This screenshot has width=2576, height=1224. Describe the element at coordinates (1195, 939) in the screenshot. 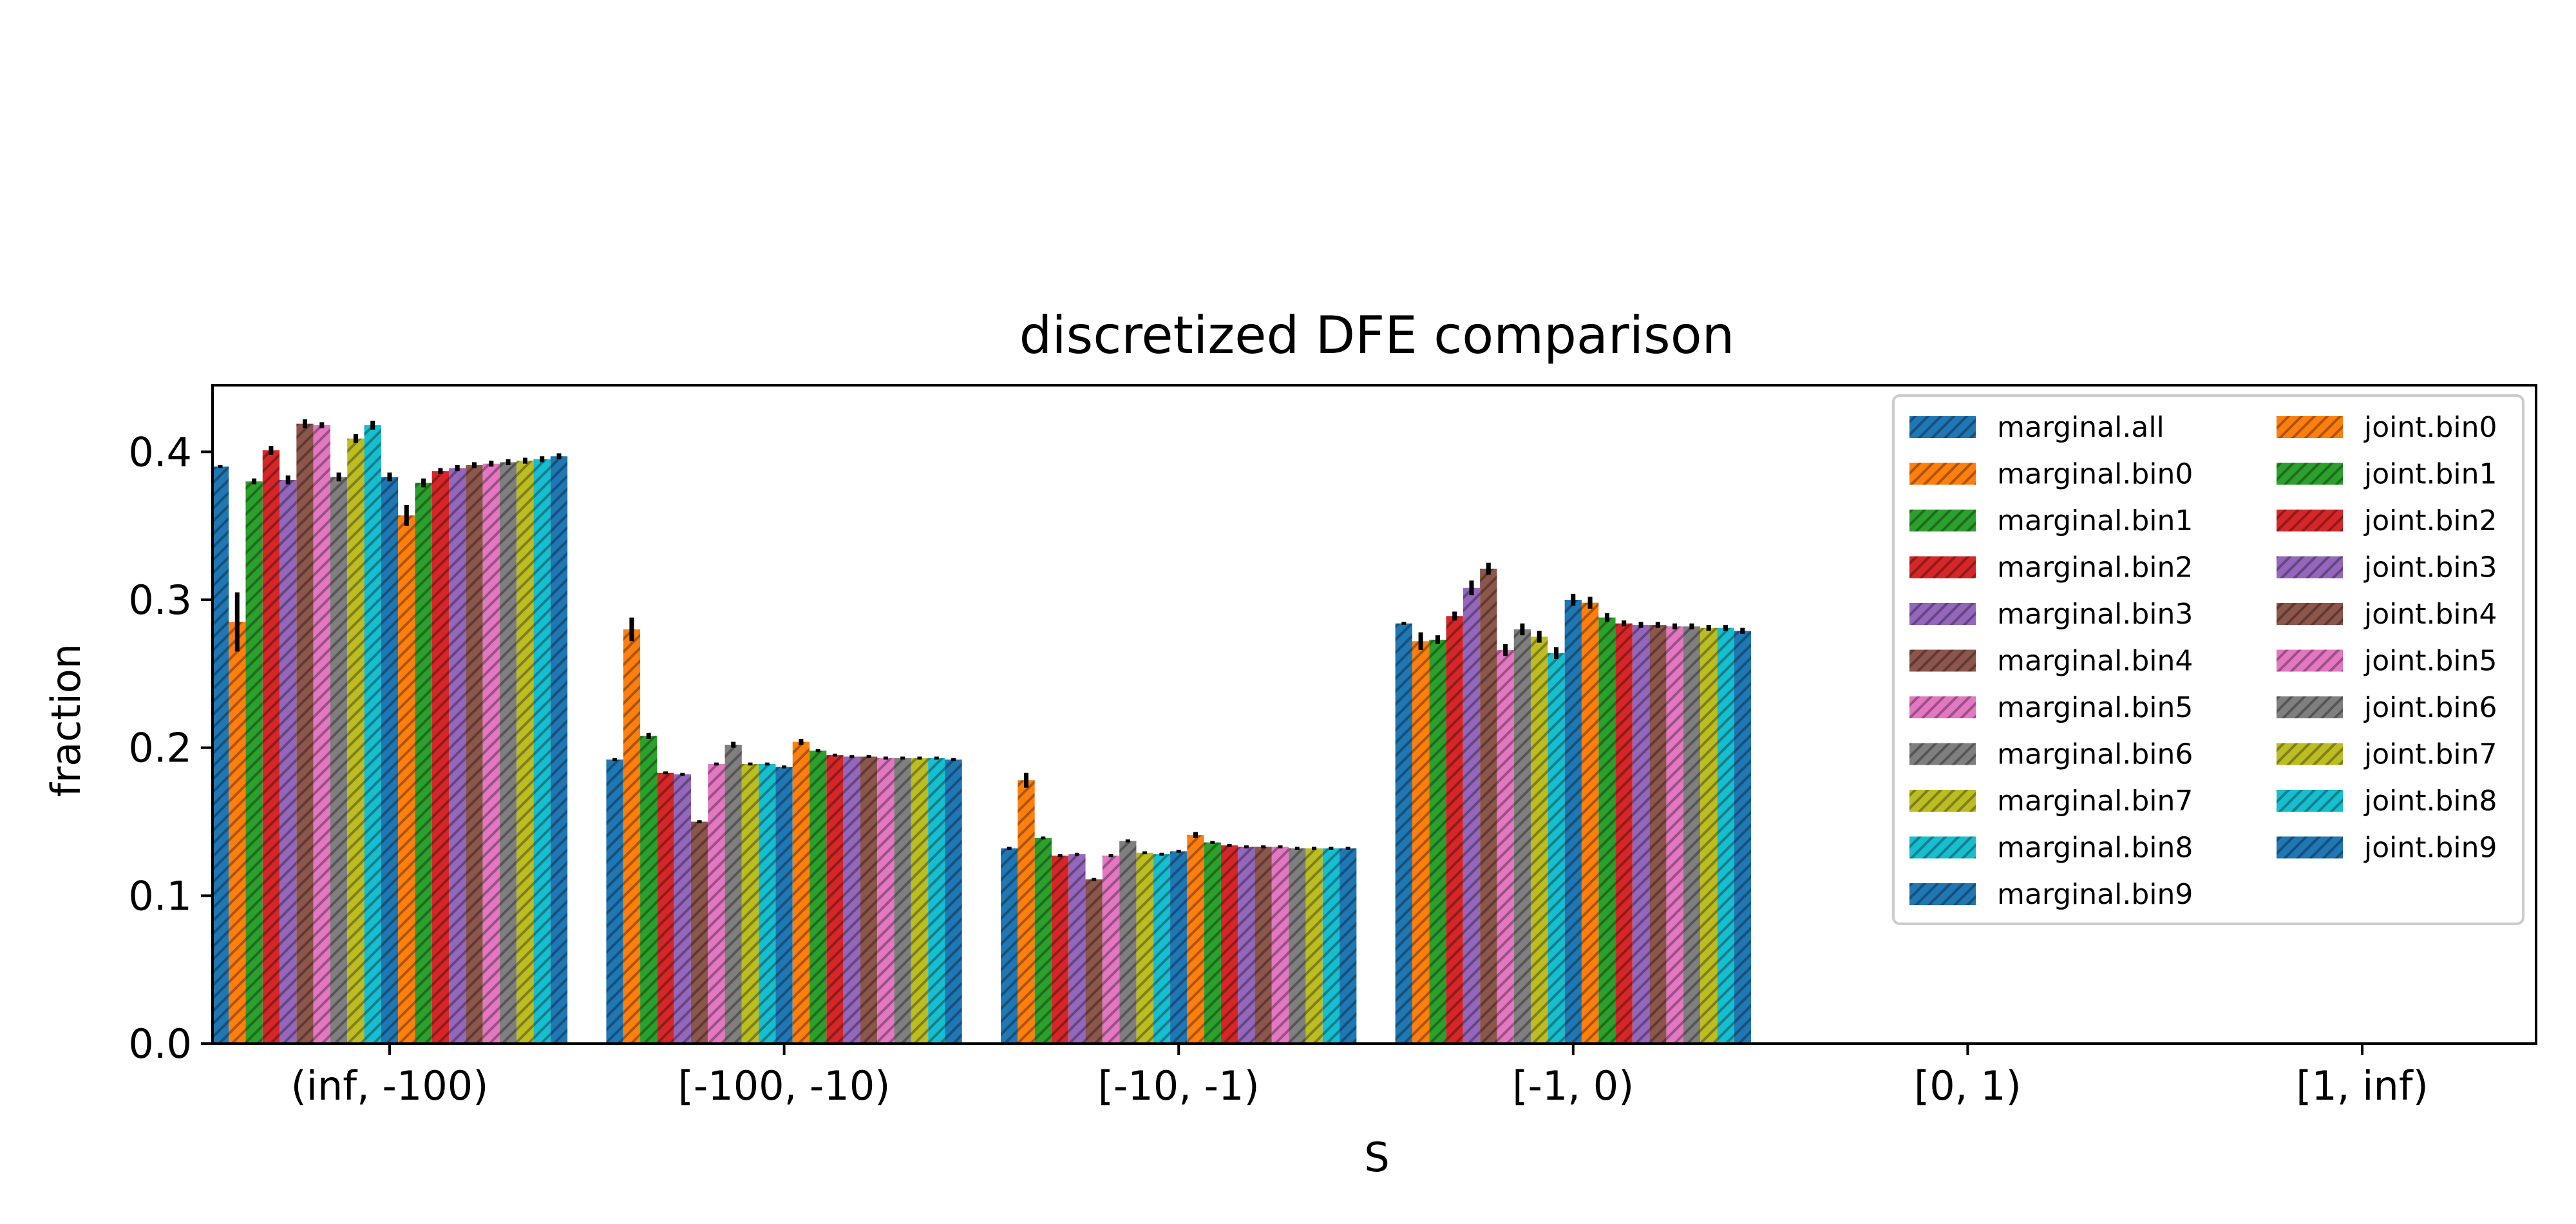

I see `bar-joint-bin0-cat2` at that location.